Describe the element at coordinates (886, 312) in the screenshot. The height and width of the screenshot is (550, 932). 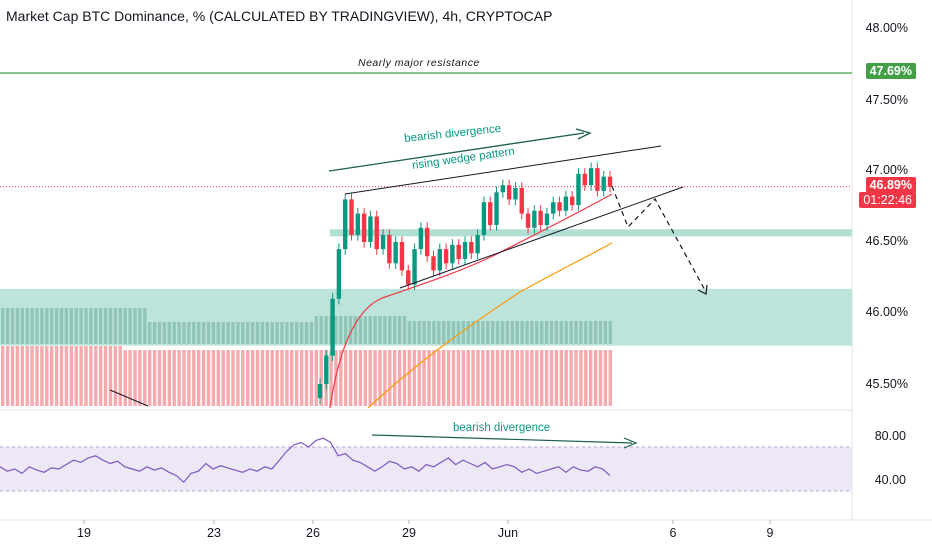
I see `price-tick: 46.00%` at that location.